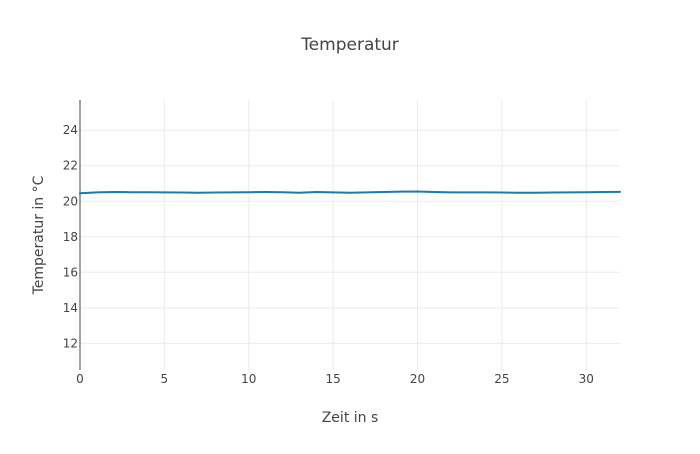  I want to click on y-axis-title: Temperatur in °C, so click(39, 235).